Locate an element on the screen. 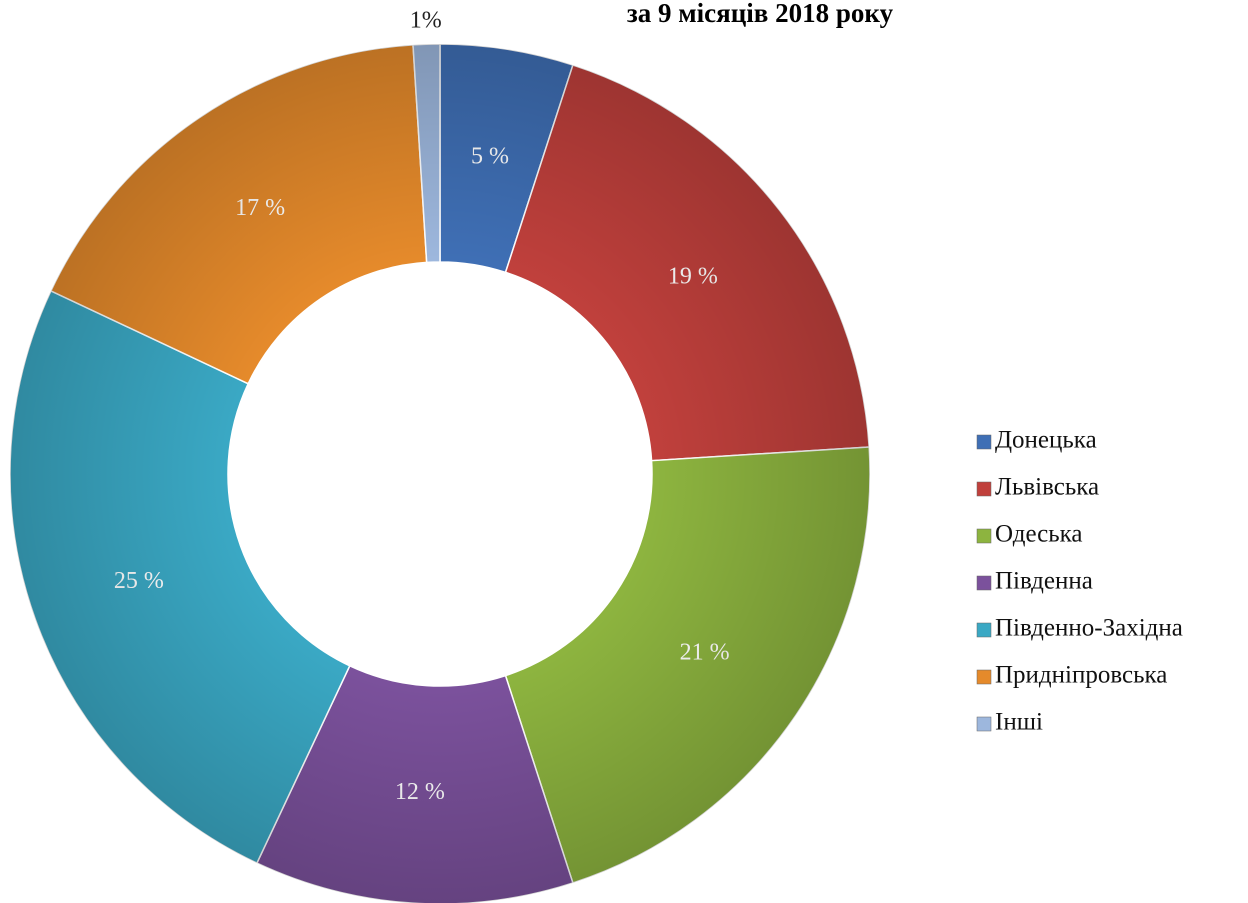 This screenshot has width=1248, height=903. data-label: 12 % is located at coordinates (420, 792).